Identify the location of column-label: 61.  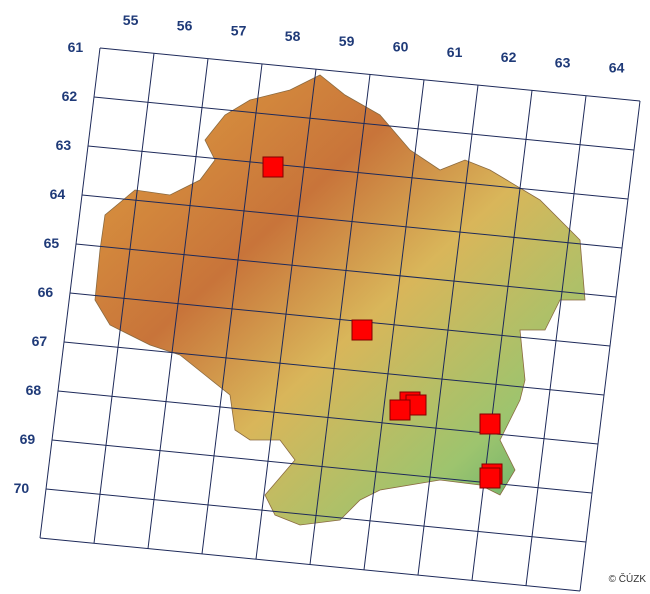
(455, 52).